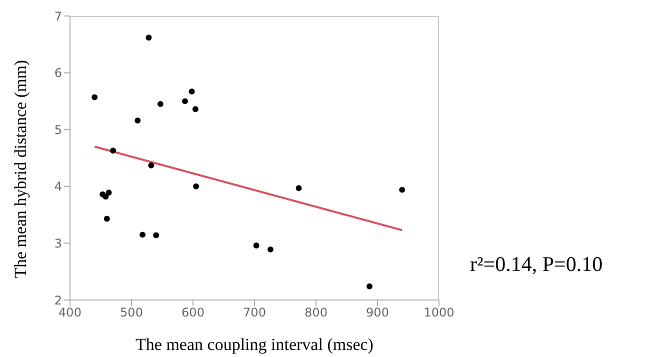  What do you see at coordinates (58, 187) in the screenshot?
I see `y-tick-label: 4` at bounding box center [58, 187].